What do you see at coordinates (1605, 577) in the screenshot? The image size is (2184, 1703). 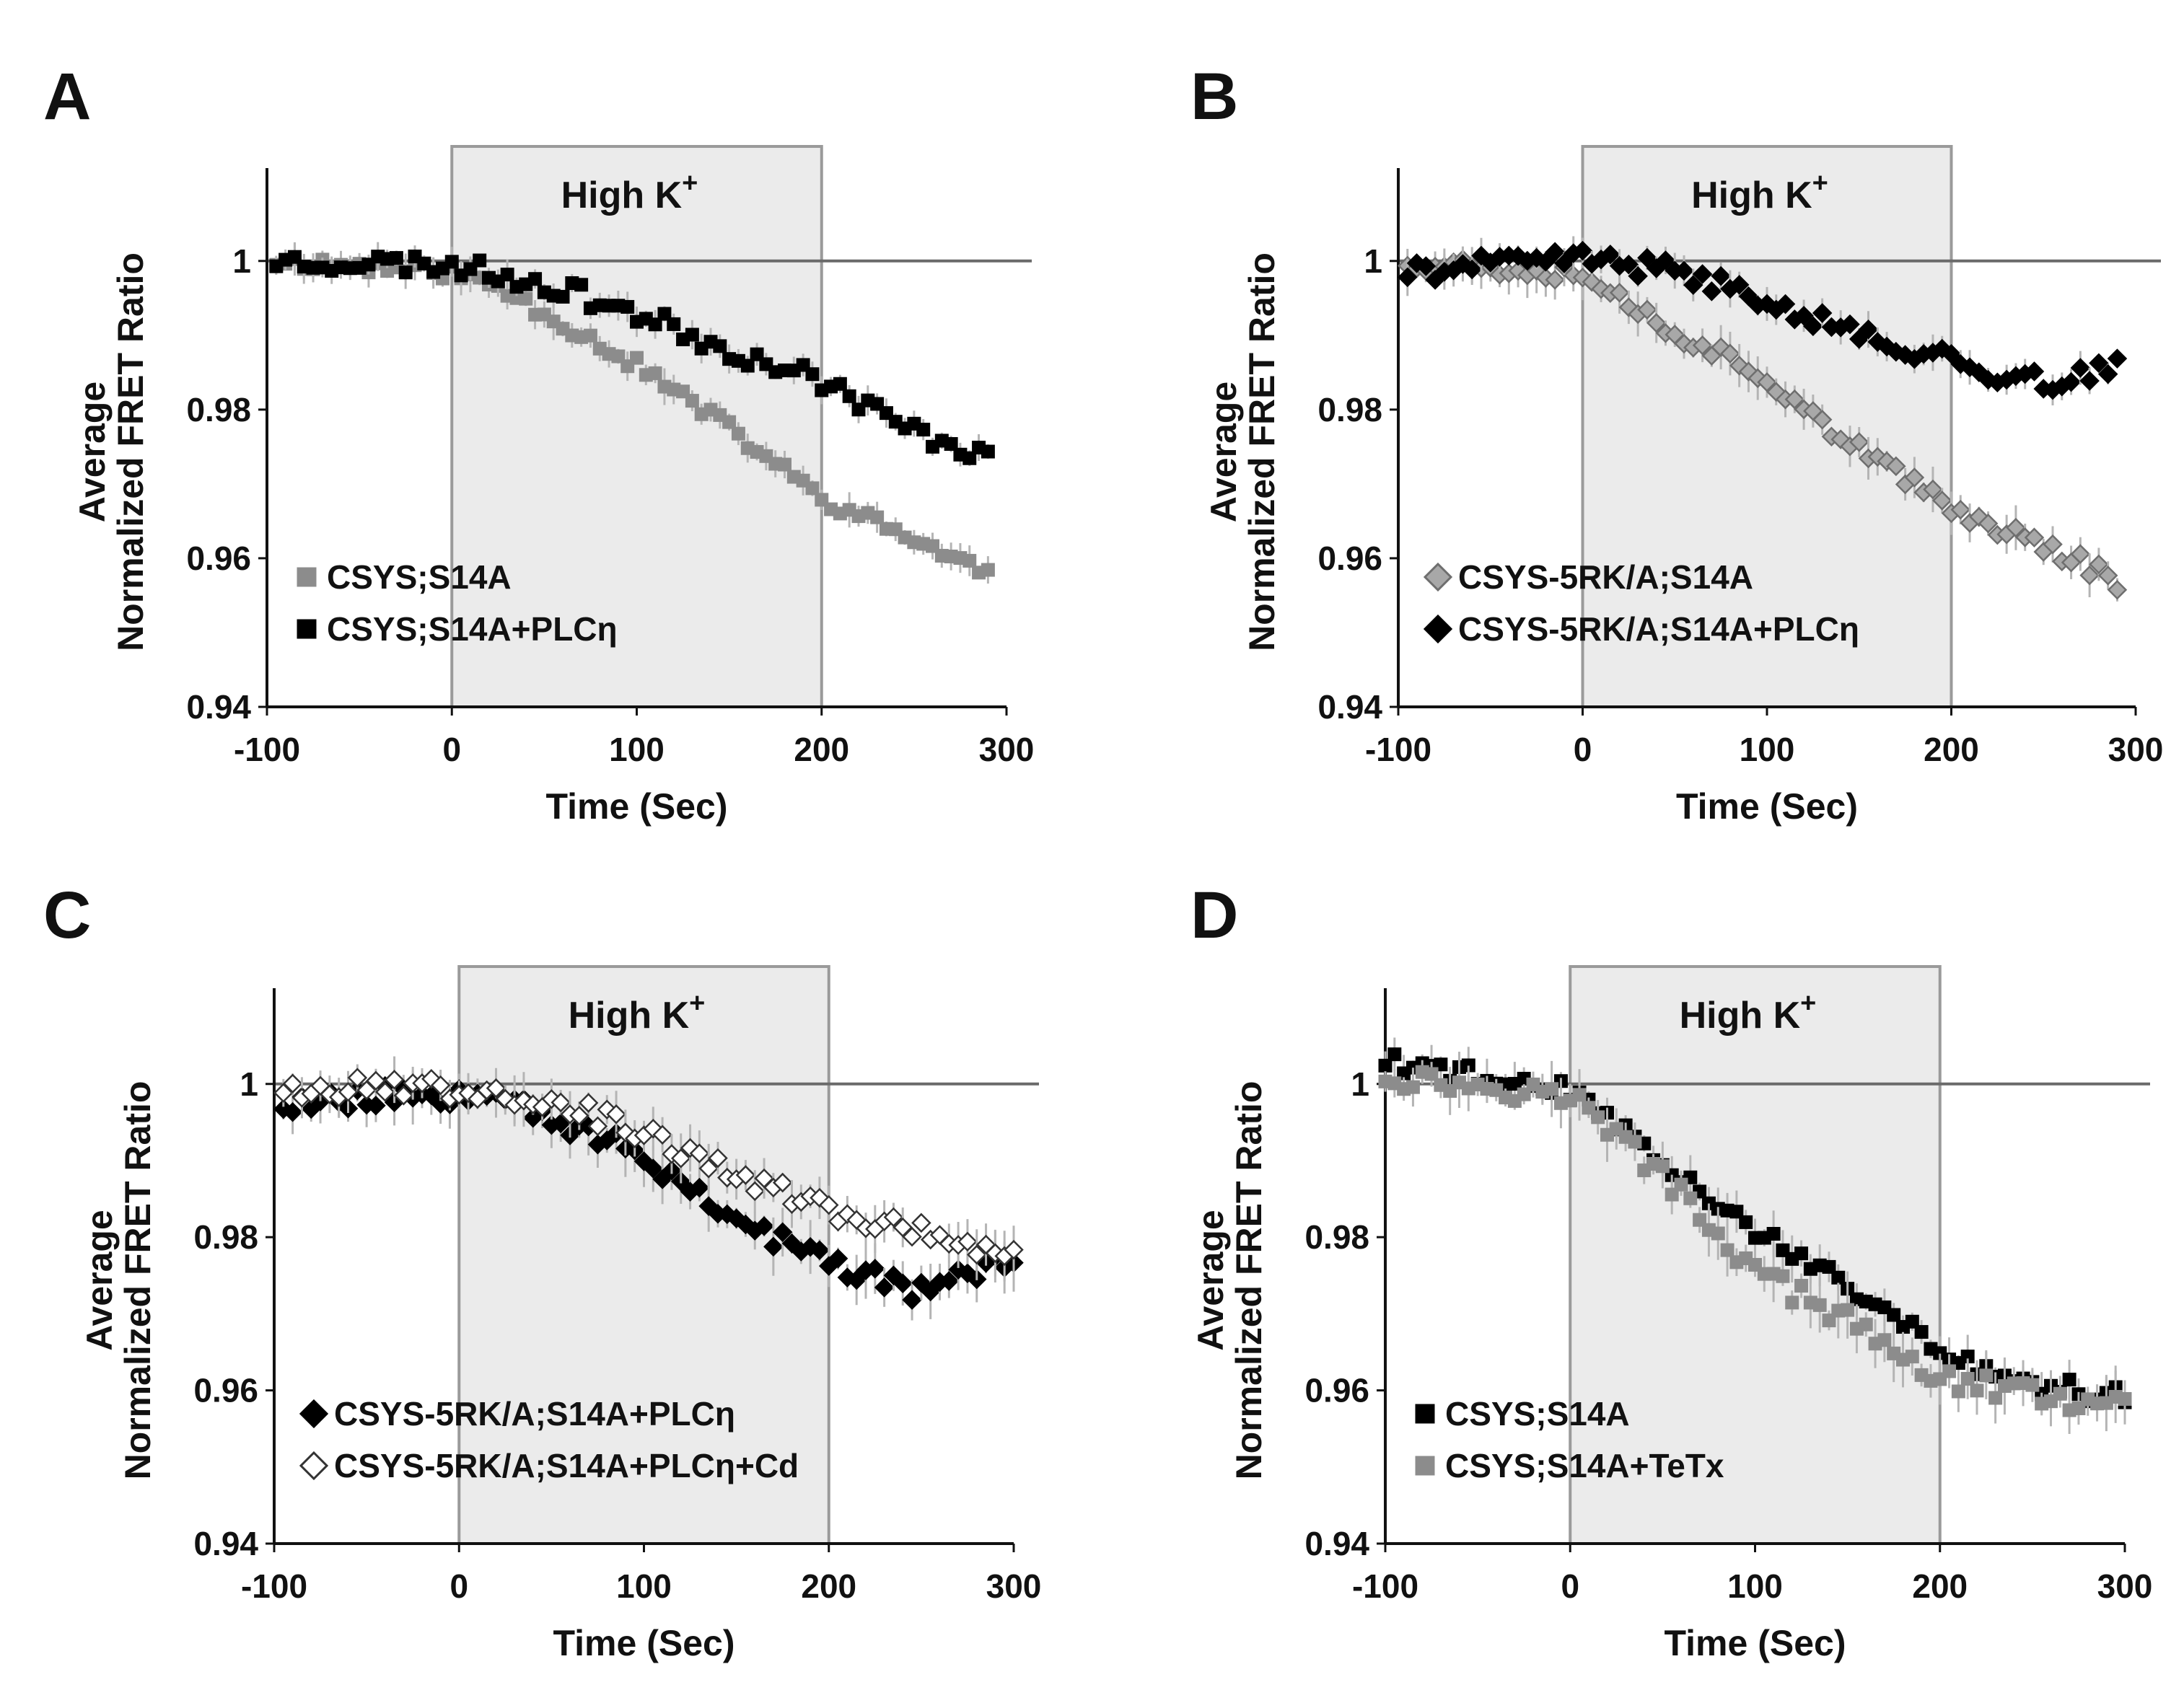 I see `legend-label: CSYS-5RK/A;S14A` at bounding box center [1605, 577].